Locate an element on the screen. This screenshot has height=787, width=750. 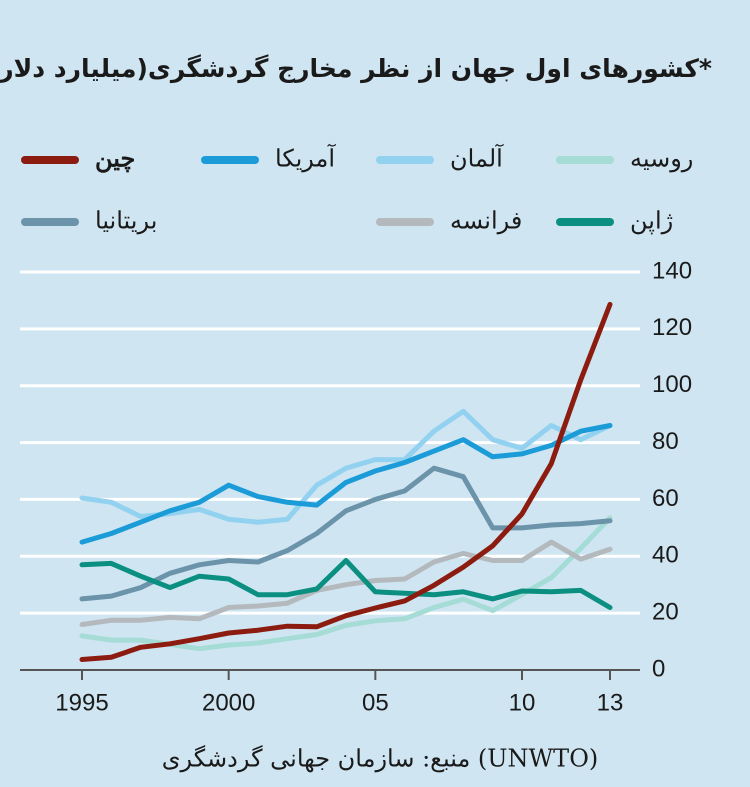
legend-label: بریتانیا is located at coordinates (126, 221).